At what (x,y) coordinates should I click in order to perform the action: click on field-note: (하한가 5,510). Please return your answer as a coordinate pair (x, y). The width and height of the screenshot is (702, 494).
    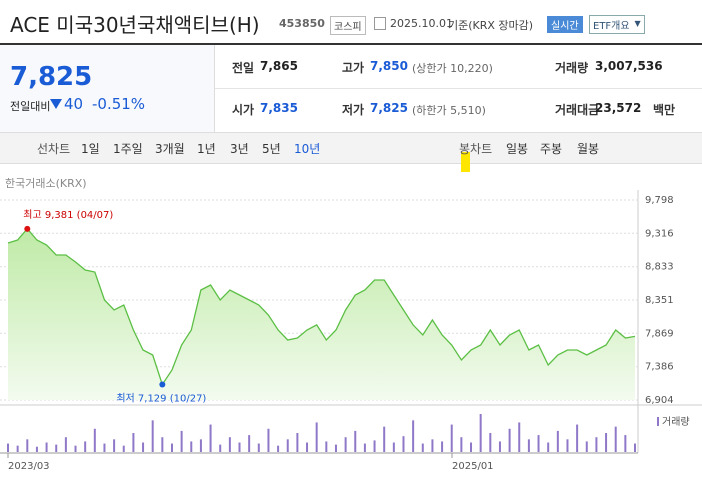
    Looking at the image, I should click on (449, 110).